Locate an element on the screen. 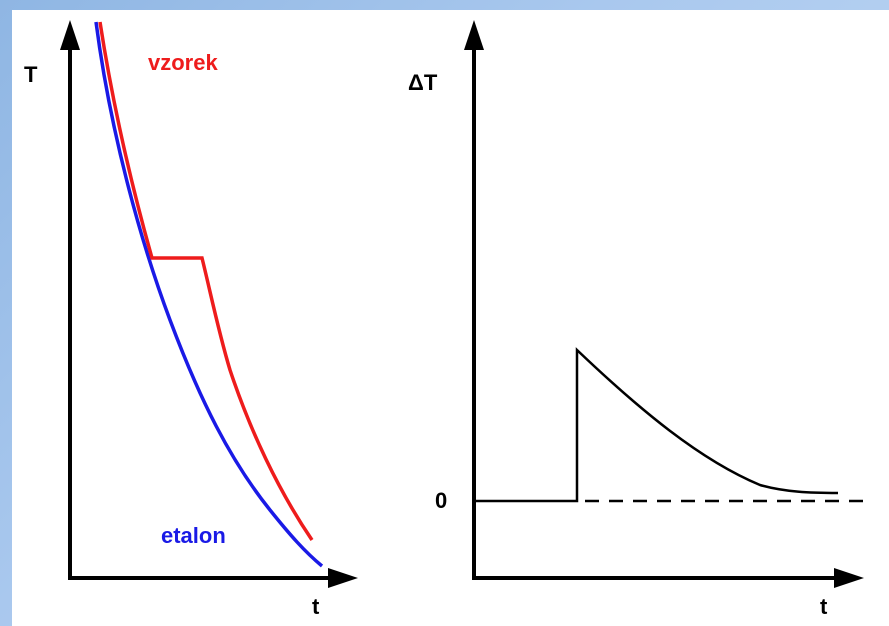  left-x-axis-label: t is located at coordinates (316, 606).